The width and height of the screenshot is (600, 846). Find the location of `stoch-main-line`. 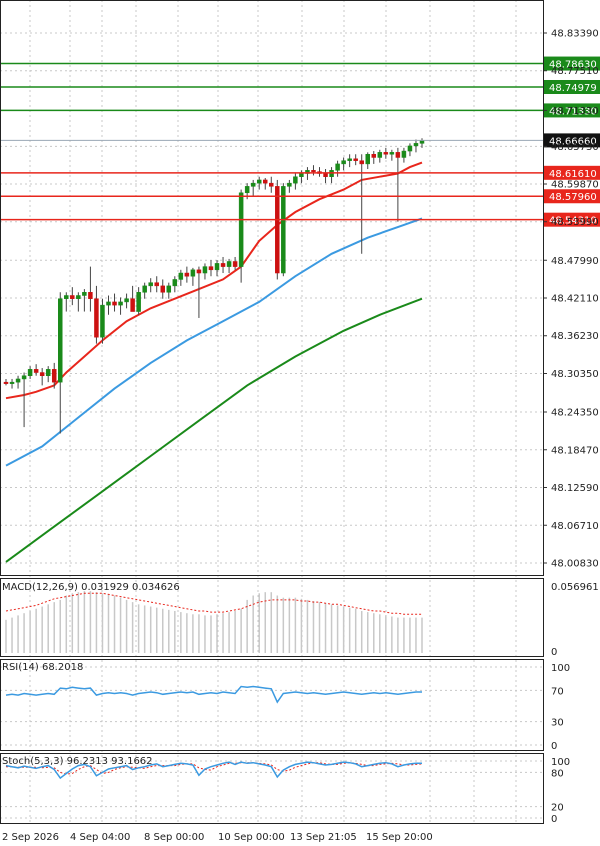

stoch-main-line is located at coordinates (213, 770).